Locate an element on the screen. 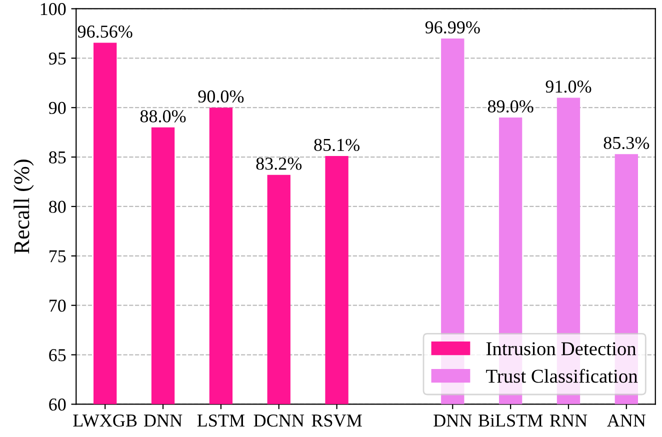  data-label: 88.0% is located at coordinates (163, 116).